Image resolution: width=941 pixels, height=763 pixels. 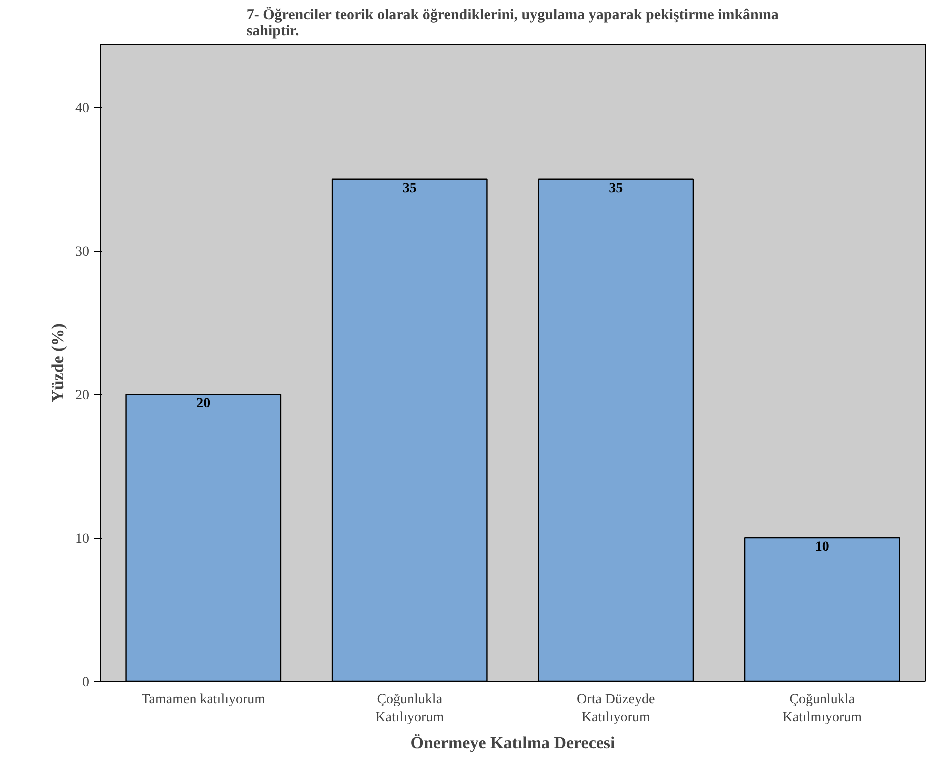 I want to click on y-tick-label: 40, so click(x=83, y=109).